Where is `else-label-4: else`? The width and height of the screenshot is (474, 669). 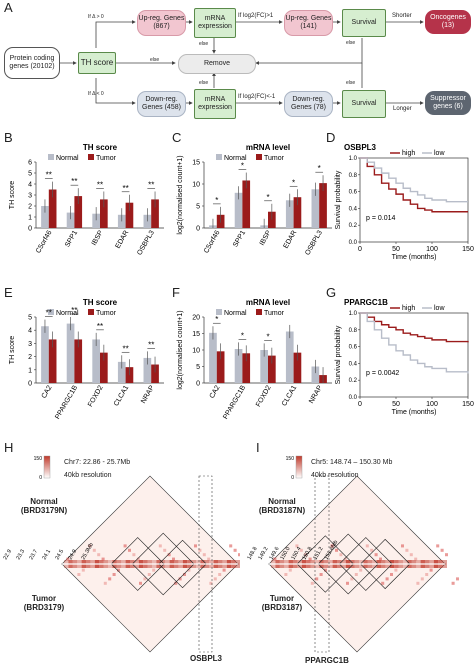
else-label-4: else is located at coordinates (351, 43).